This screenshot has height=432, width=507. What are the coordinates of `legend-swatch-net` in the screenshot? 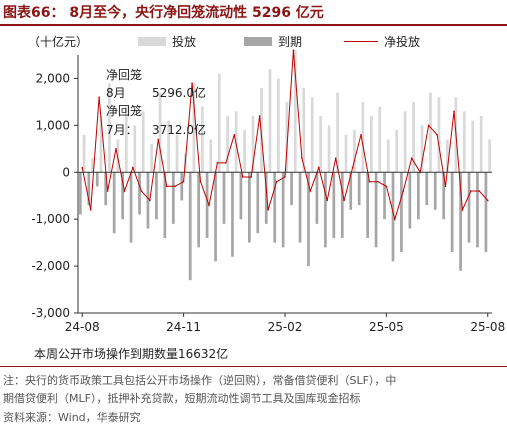 It's located at (361, 41).